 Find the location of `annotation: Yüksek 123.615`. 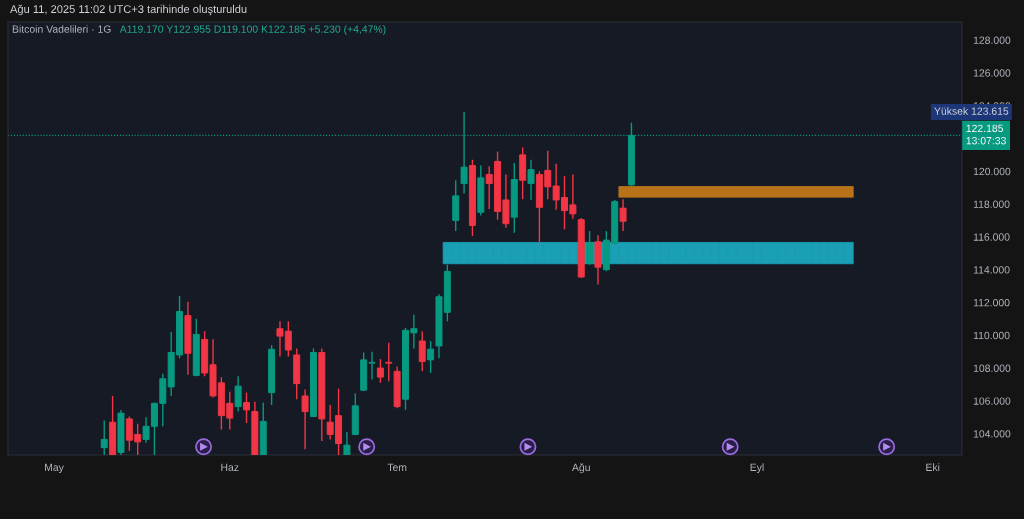

annotation: Yüksek 123.615 is located at coordinates (971, 111).